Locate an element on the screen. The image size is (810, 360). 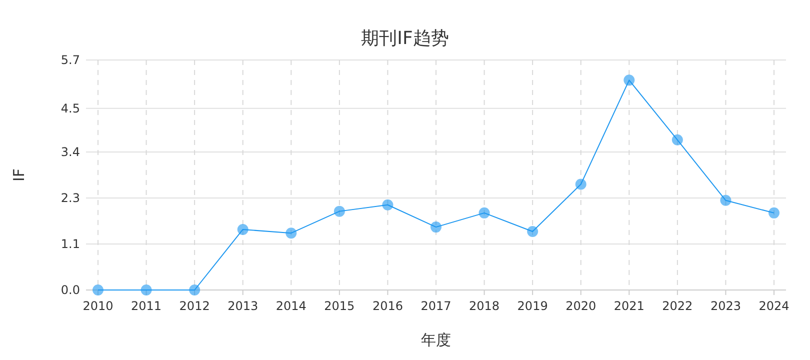
x-tick-label: 2010 is located at coordinates (98, 306).